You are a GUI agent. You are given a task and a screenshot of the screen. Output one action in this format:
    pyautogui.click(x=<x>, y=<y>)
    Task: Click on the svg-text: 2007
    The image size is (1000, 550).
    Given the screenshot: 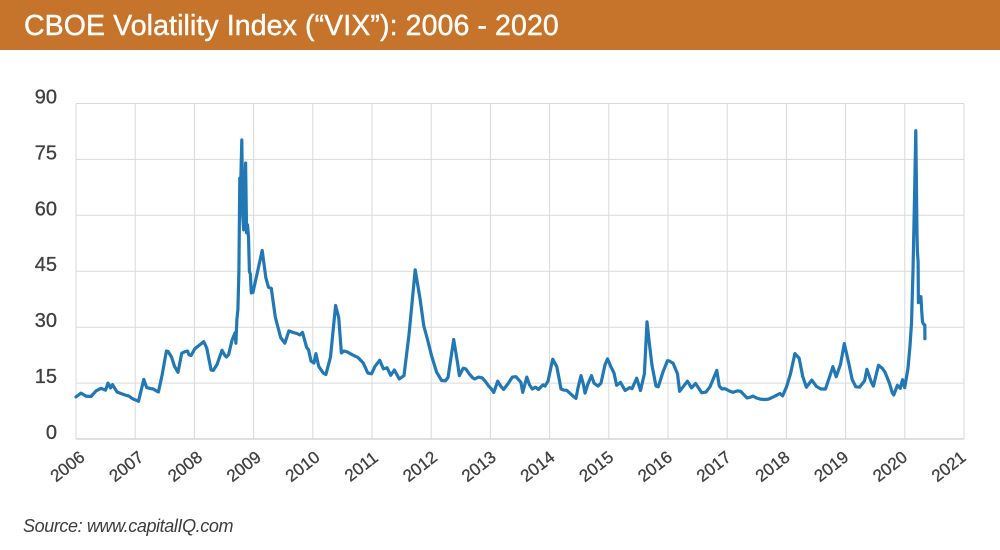 What is the action you would take?
    pyautogui.click(x=127, y=467)
    